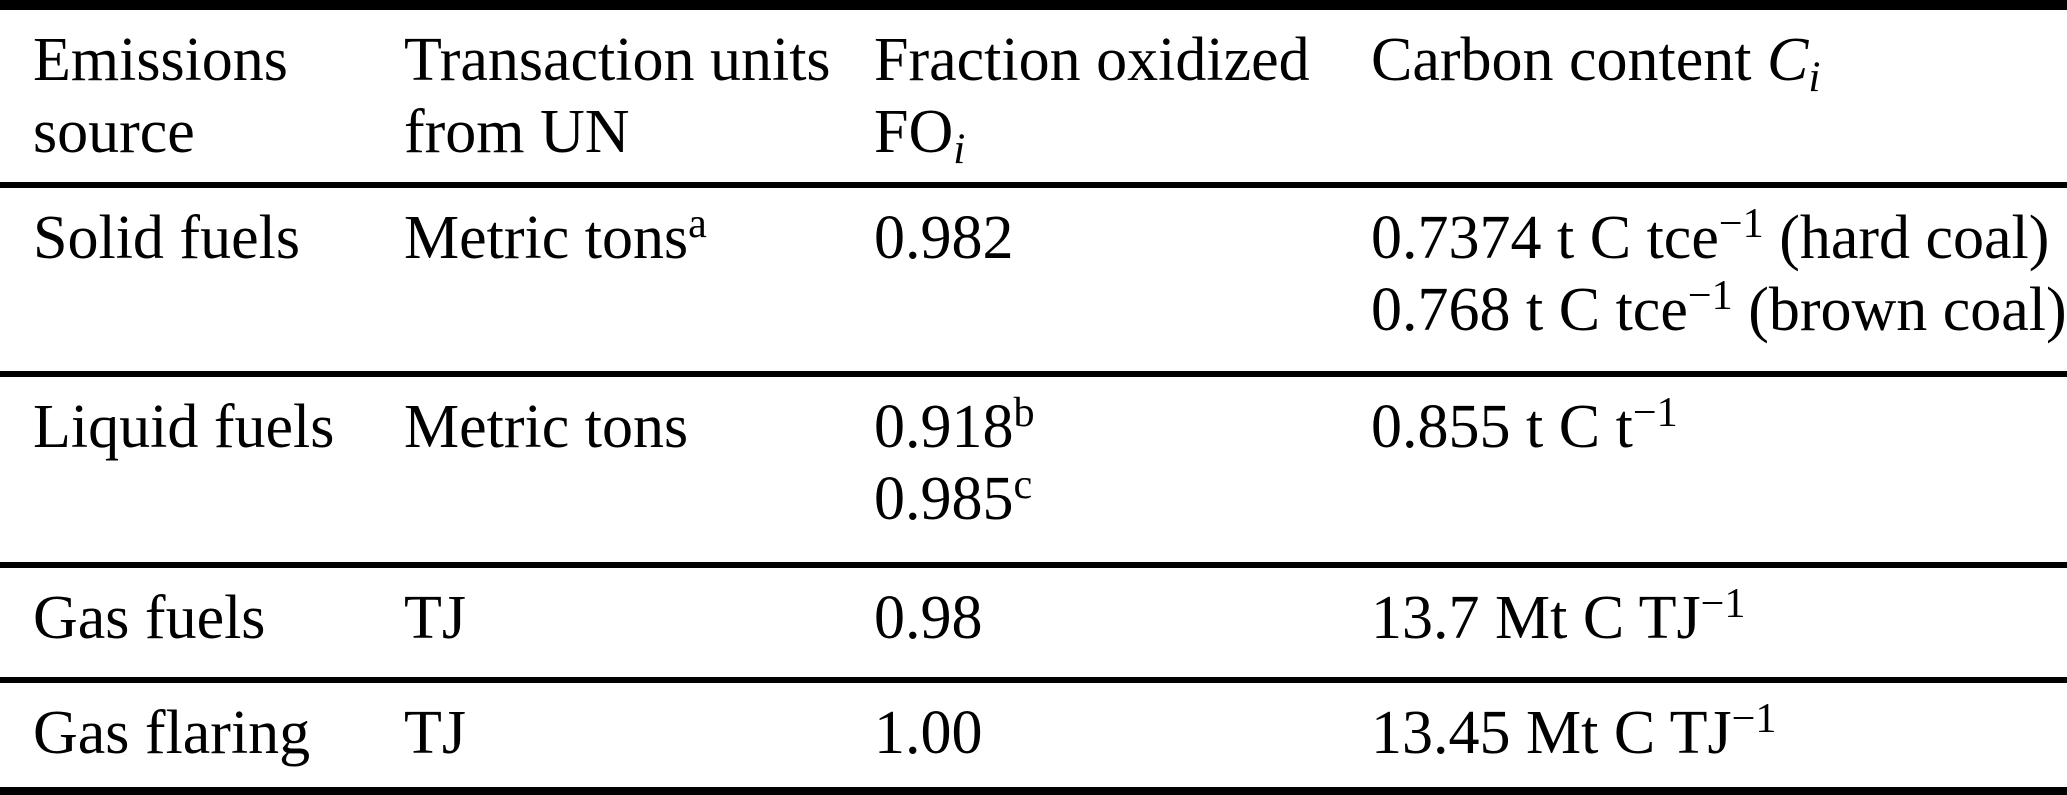  What do you see at coordinates (149, 618) in the screenshot?
I see `cell-line: Gas fuels` at bounding box center [149, 618].